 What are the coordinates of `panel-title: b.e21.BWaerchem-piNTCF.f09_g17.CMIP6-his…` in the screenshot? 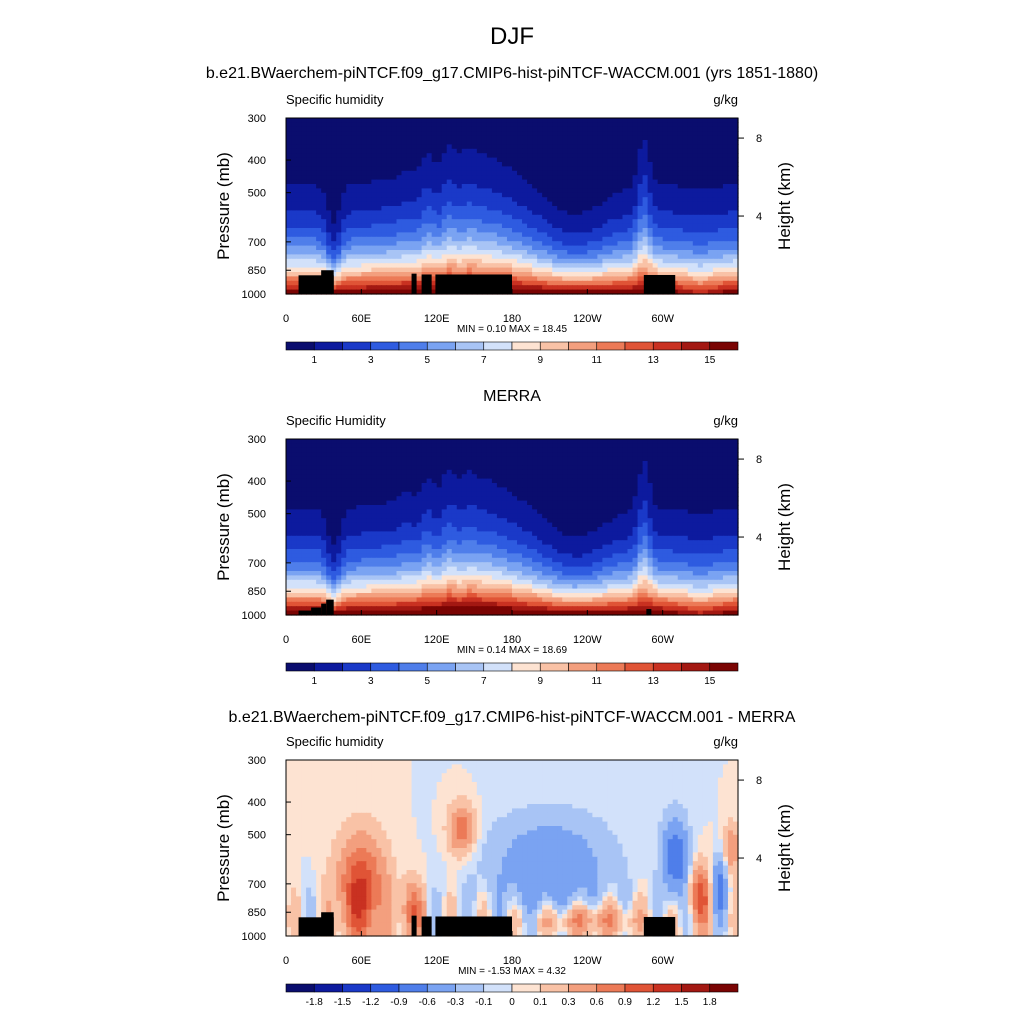 It's located at (512, 73).